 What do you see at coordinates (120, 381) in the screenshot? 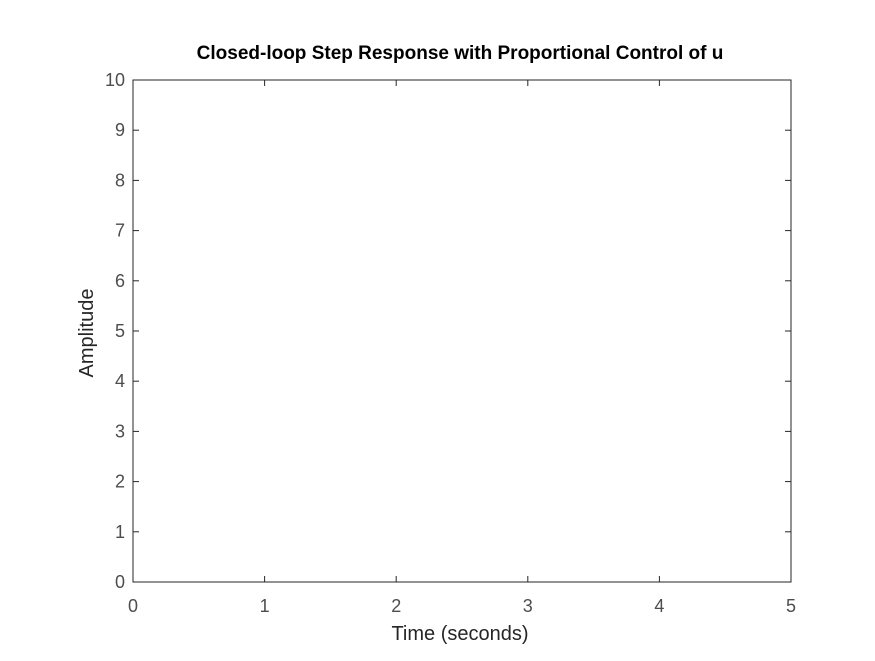
I see `y-tick-label-4: 4` at bounding box center [120, 381].